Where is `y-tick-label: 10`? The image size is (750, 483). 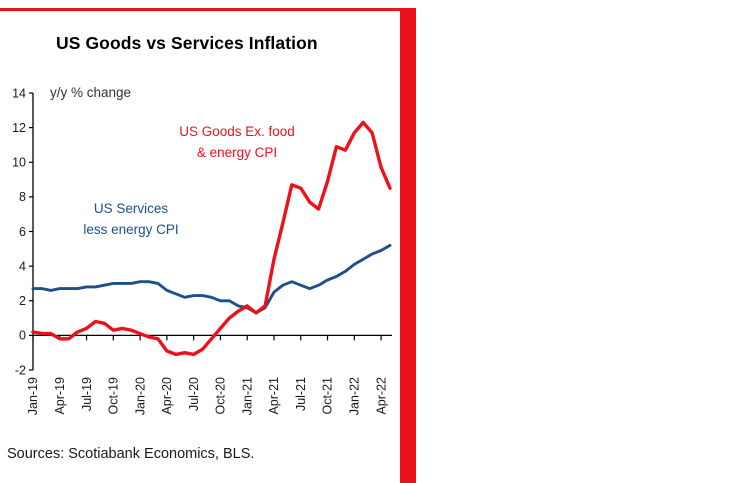 y-tick-label: 10 is located at coordinates (19, 163).